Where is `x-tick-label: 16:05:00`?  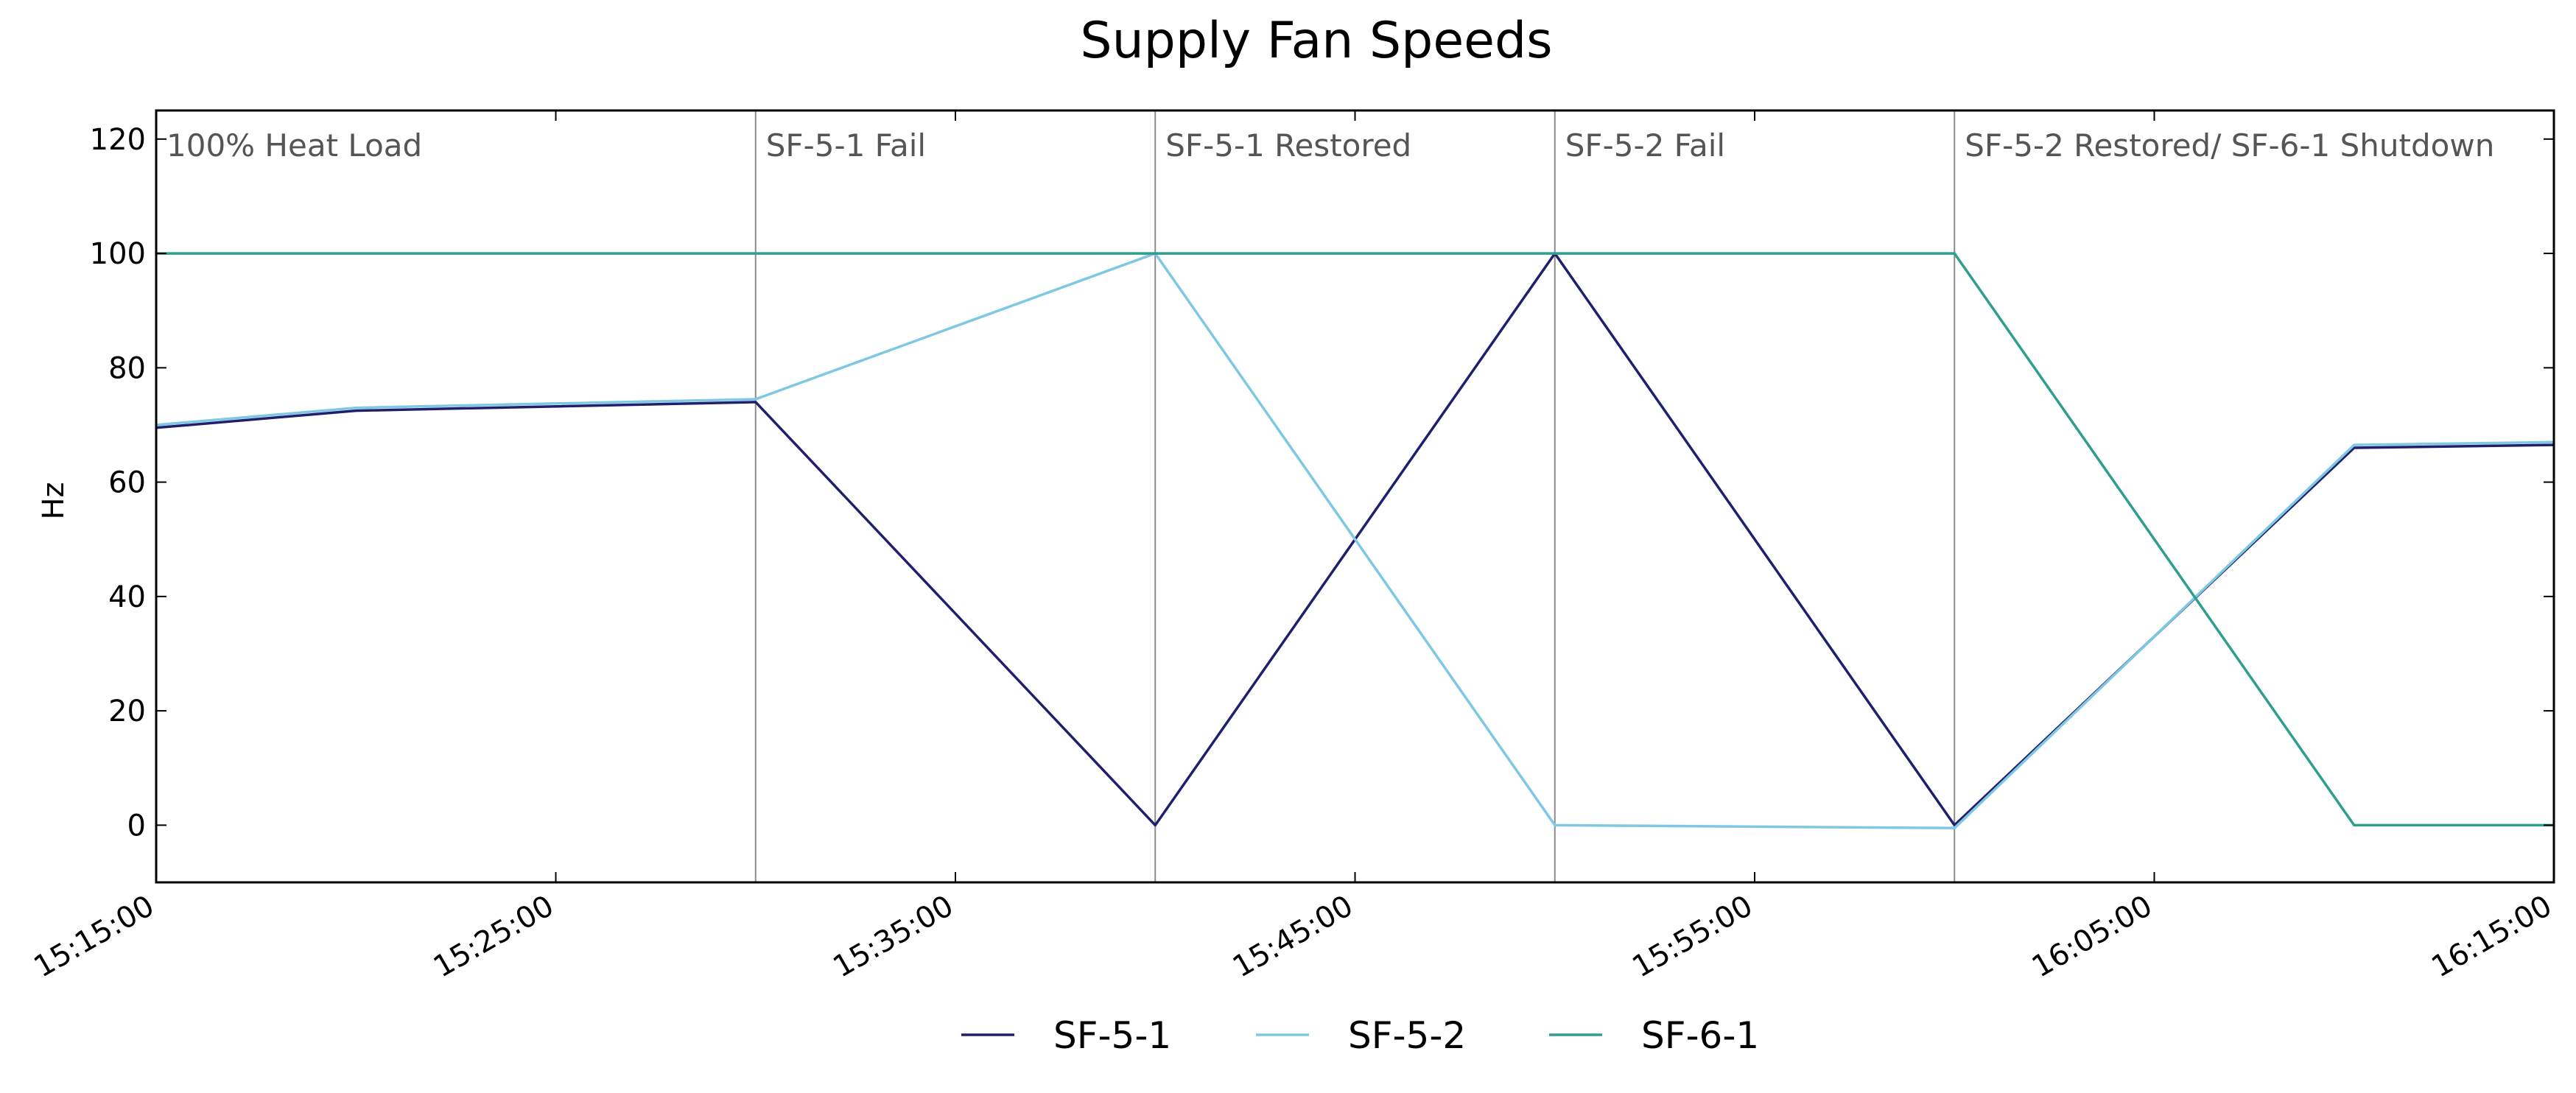
x-tick-label: 16:05:00 is located at coordinates (2092, 937).